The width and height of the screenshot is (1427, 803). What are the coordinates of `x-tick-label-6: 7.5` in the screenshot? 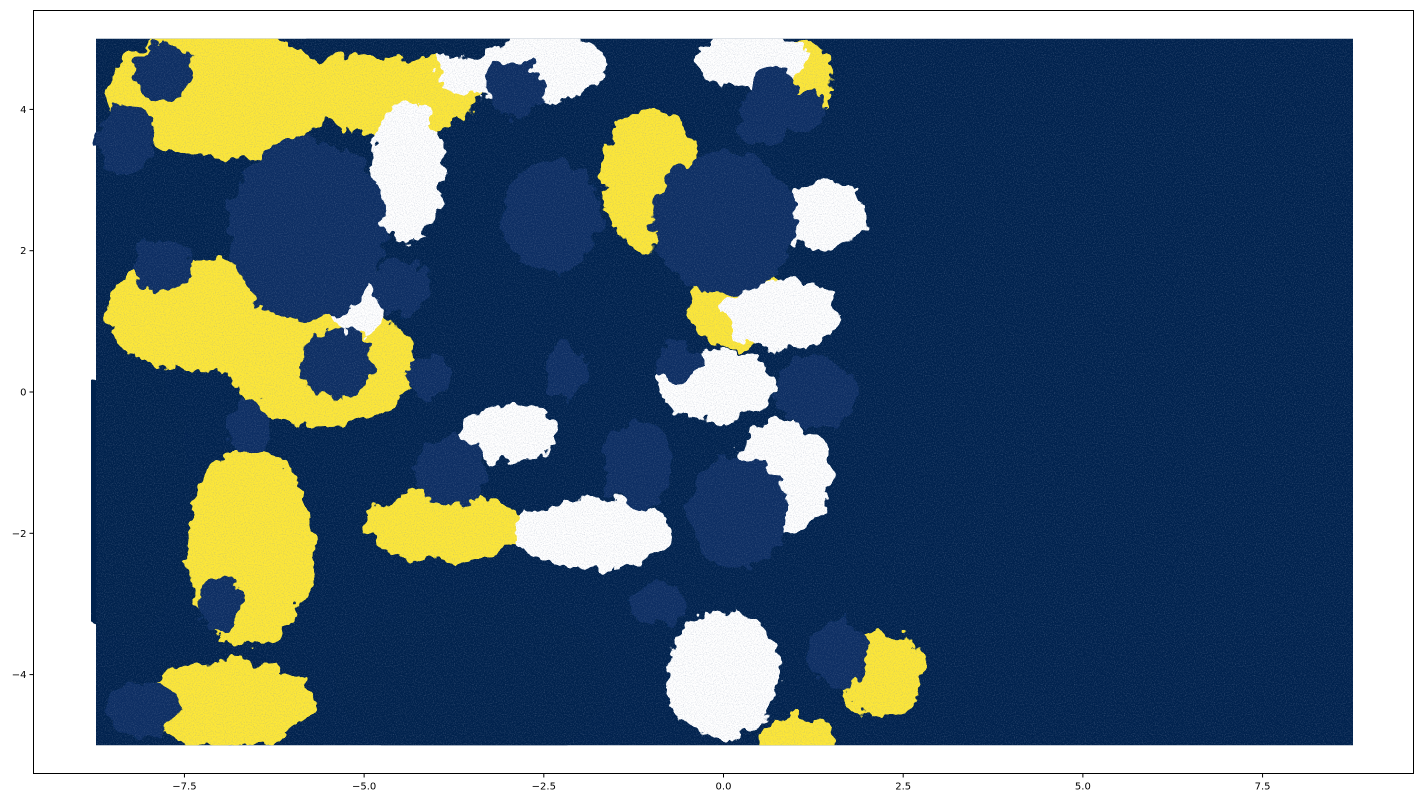 It's located at (1263, 787).